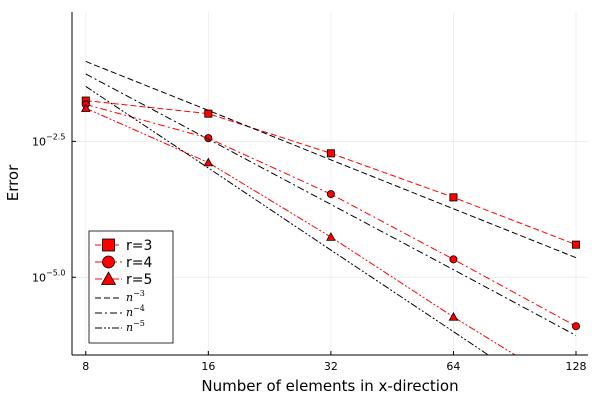 This screenshot has height=400, width=600. What do you see at coordinates (48, 140) in the screenshot?
I see `y-tick-label: 10−2.5` at bounding box center [48, 140].